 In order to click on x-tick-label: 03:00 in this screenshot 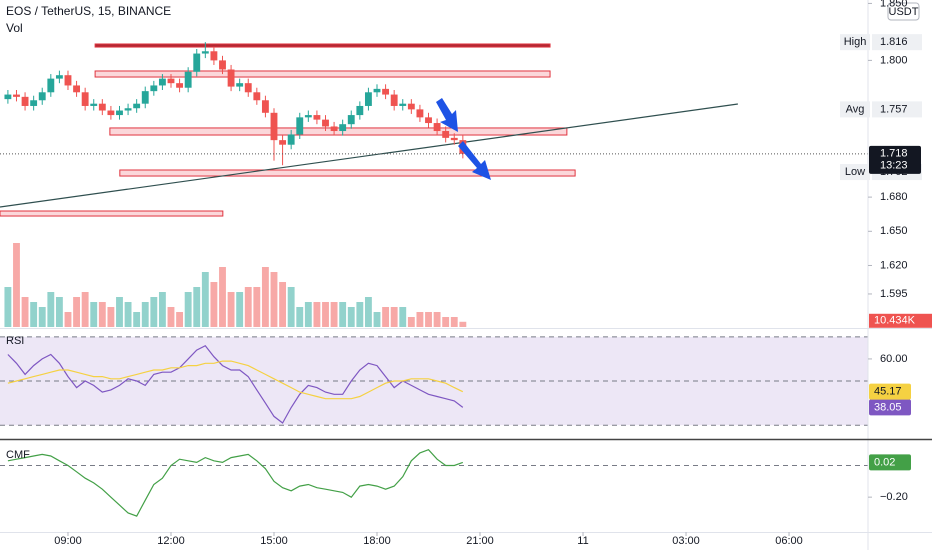, I will do `click(686, 541)`.